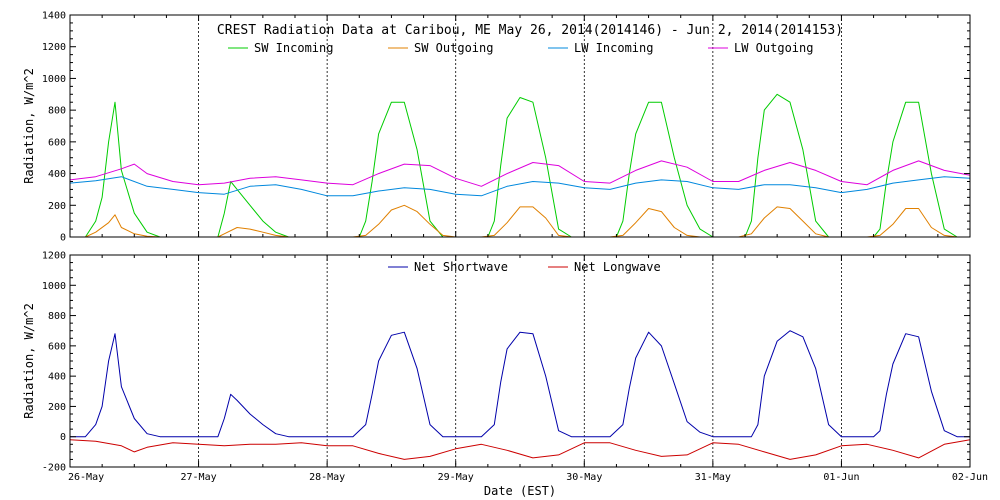 The image size is (1000, 500). Describe the element at coordinates (773, 48) in the screenshot. I see `legend-entry: LW Outgoing` at that location.